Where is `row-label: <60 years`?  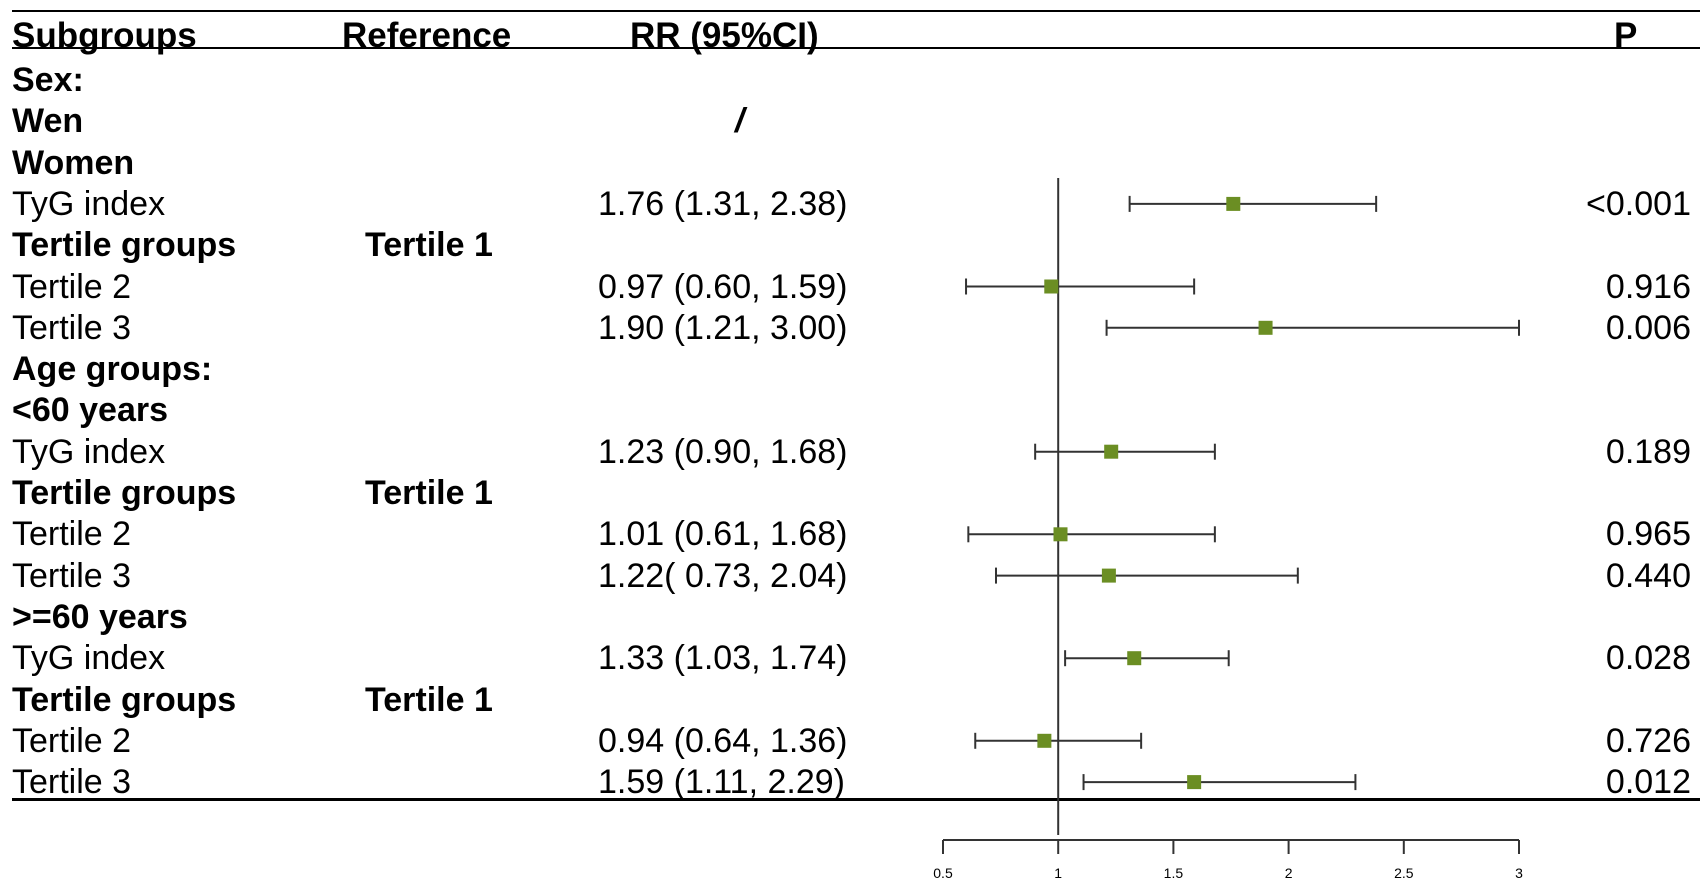 row-label: <60 years is located at coordinates (90, 410).